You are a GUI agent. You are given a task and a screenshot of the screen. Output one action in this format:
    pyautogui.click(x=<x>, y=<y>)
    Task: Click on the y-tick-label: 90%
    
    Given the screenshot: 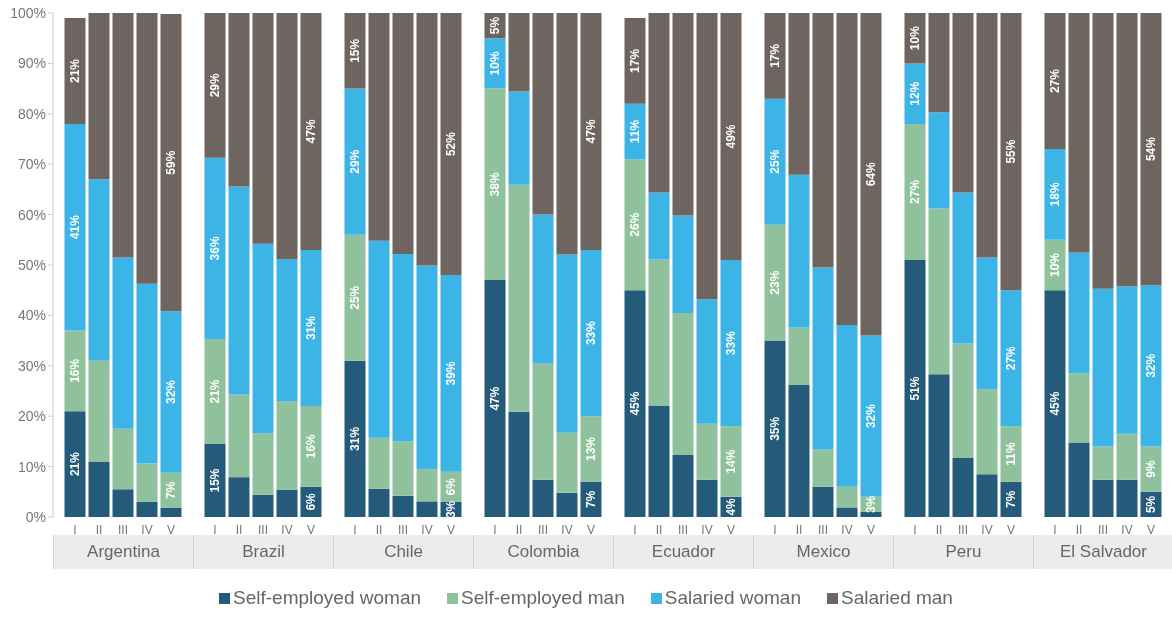 What is the action you would take?
    pyautogui.click(x=31, y=63)
    